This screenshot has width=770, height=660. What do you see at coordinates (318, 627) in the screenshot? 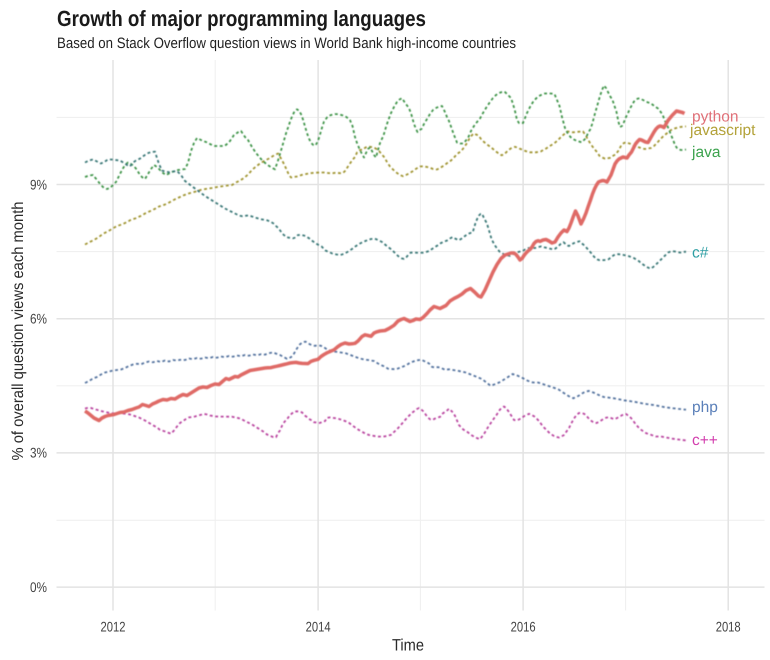
I see `svg-text: 2014` at bounding box center [318, 627].